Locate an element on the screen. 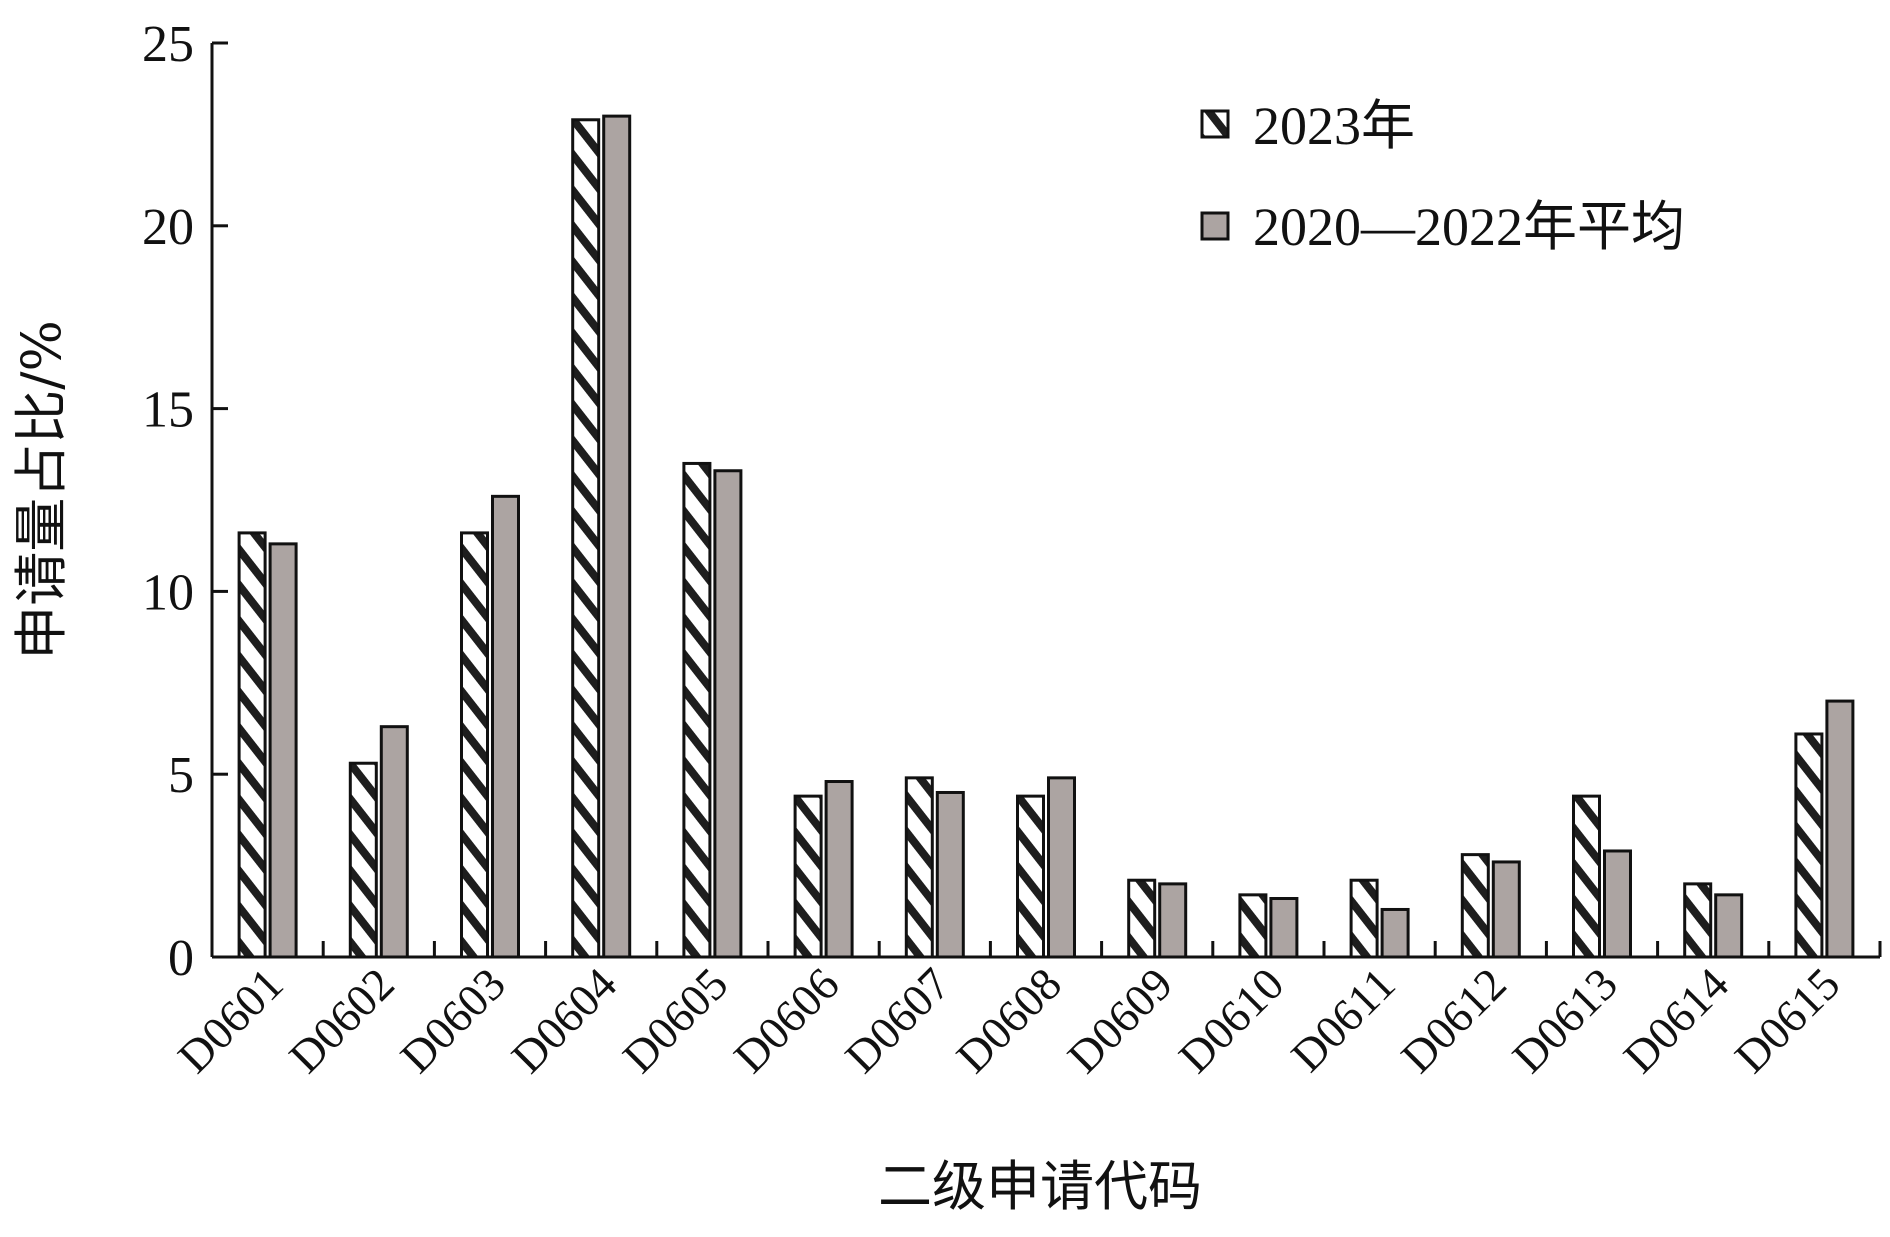  bar-2020-2022-average-d0601 is located at coordinates (283, 750).